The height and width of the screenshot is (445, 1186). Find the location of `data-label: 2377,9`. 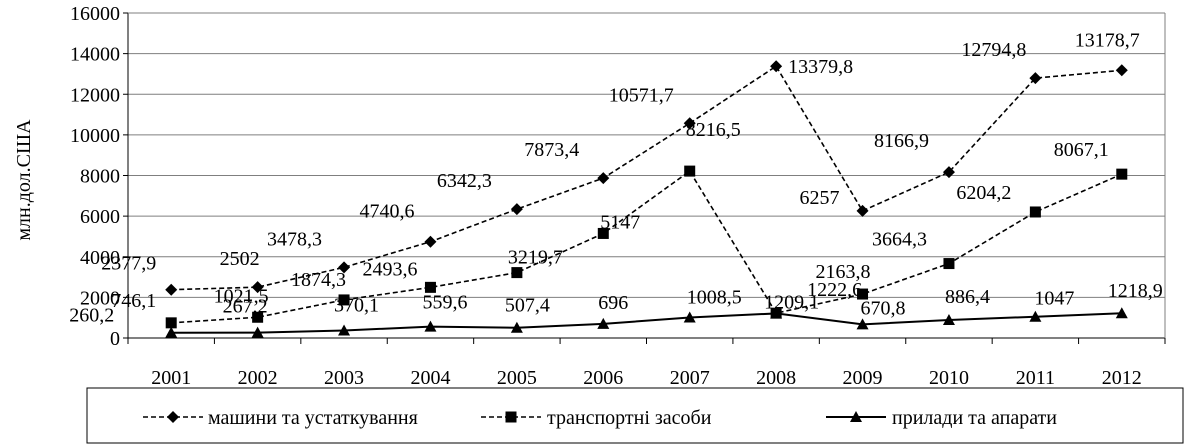

data-label: 2377,9 is located at coordinates (128, 264).